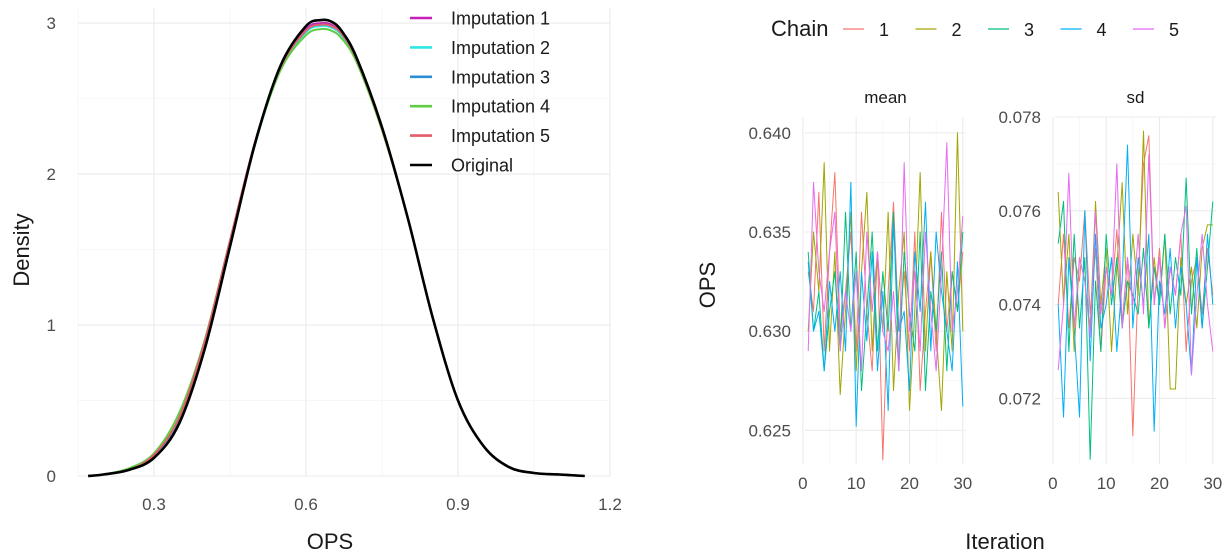 This screenshot has height=556, width=1231. I want to click on facet-y-tick-label: 0.078, so click(1019, 117).